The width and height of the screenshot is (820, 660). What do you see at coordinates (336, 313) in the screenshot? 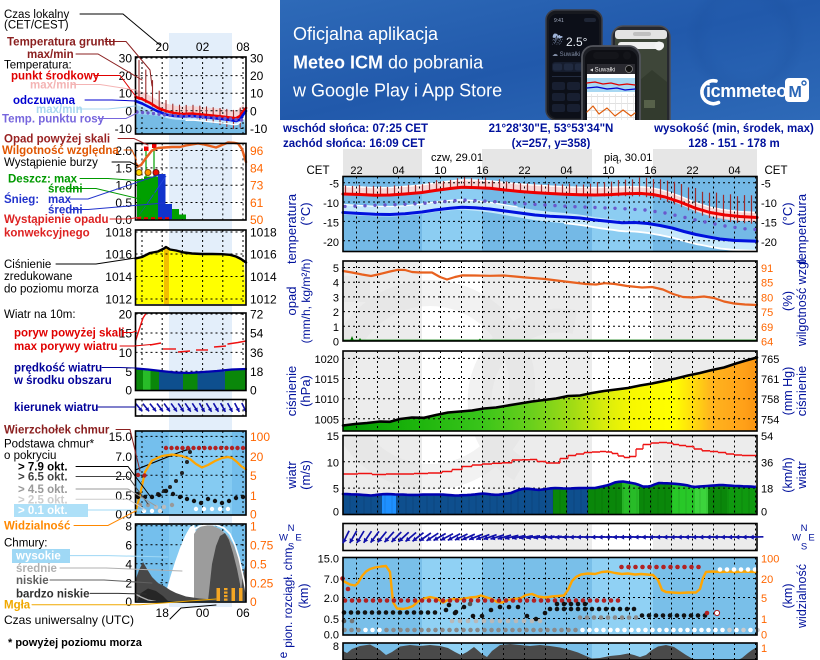
I see `svg-text: 2` at bounding box center [336, 313].